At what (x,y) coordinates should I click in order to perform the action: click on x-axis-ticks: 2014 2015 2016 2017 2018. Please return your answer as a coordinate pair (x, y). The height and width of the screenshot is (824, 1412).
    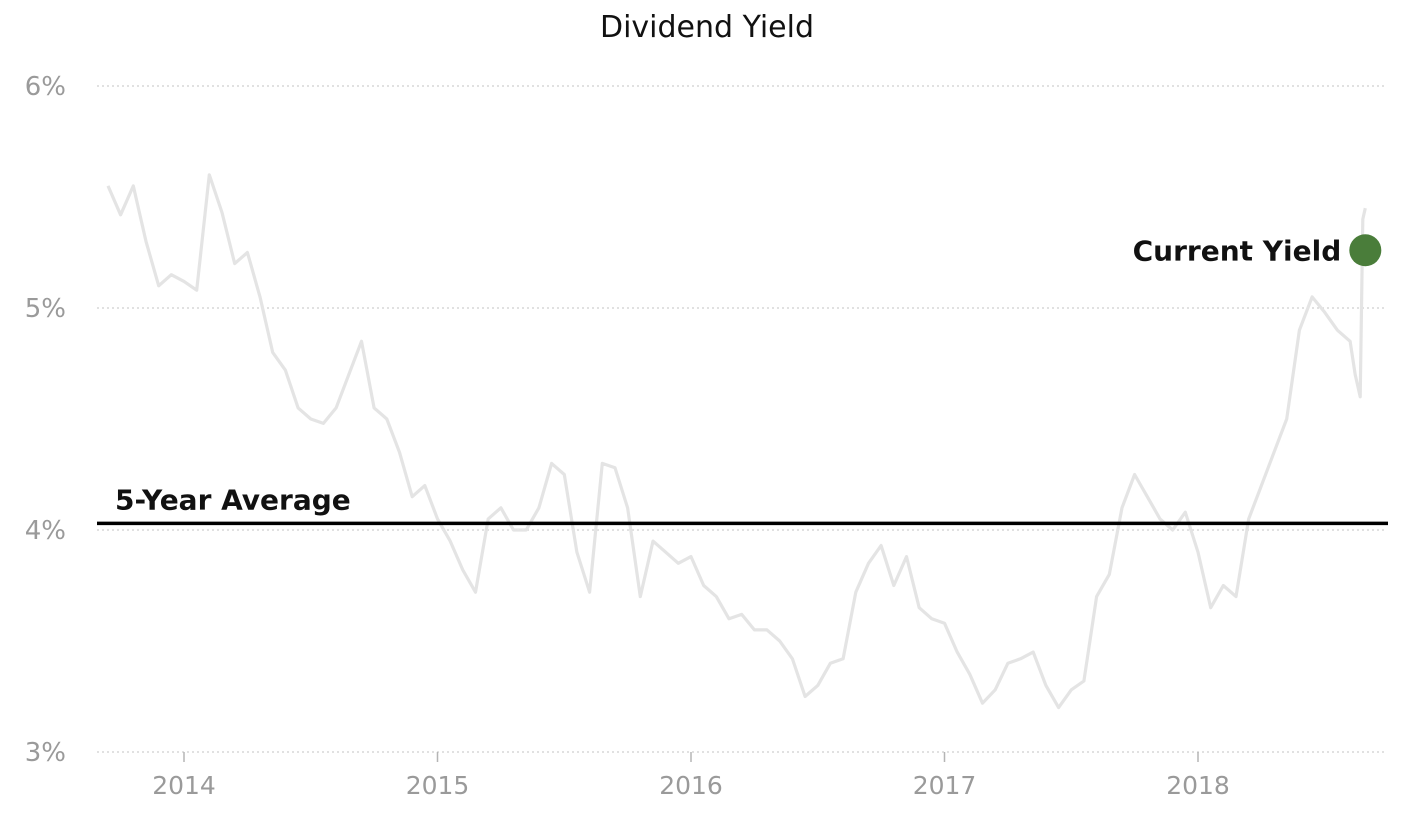
    Looking at the image, I should click on (691, 776).